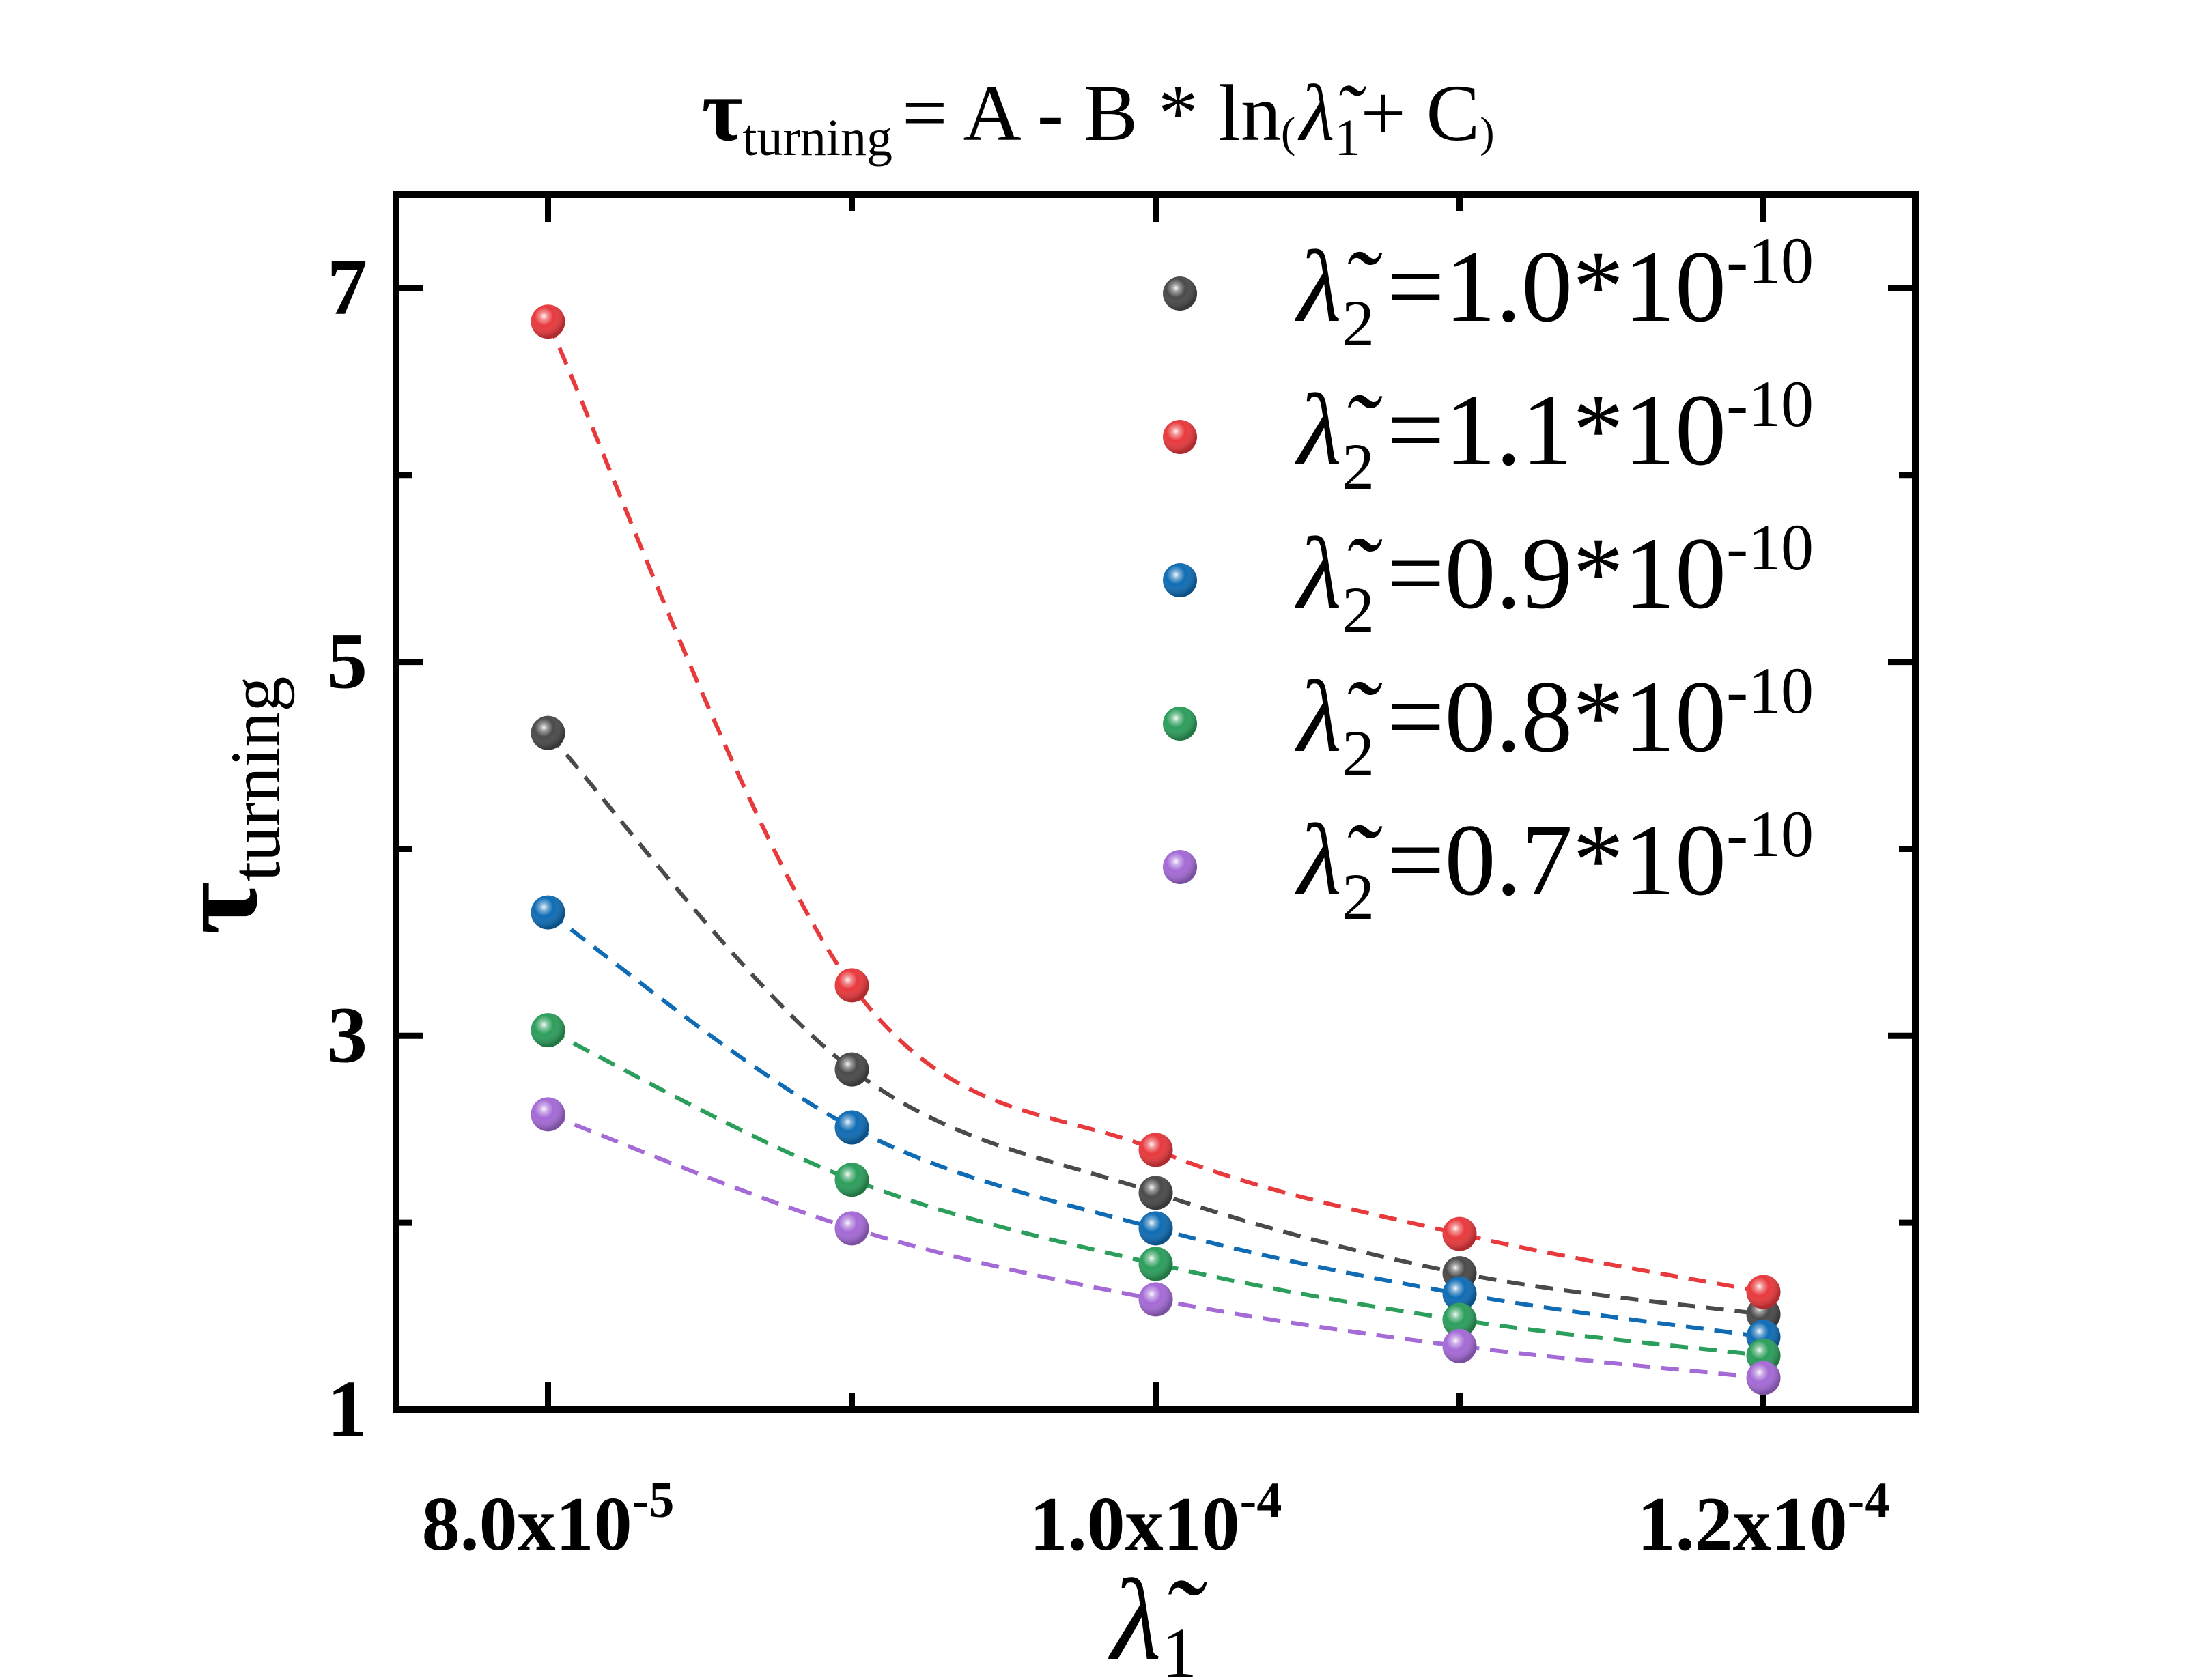 This screenshot has width=2196, height=1680. I want to click on x-tick-label: 1.2x10⁻⁴, so click(1763, 1519).